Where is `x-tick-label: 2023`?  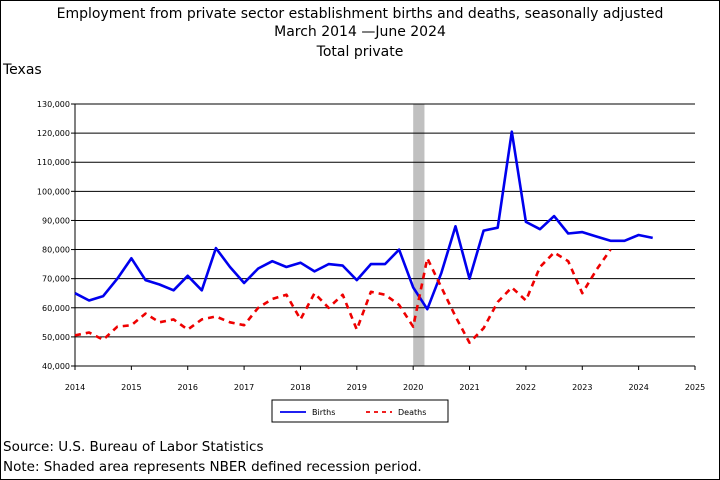 x-tick-label: 2023 is located at coordinates (582, 387).